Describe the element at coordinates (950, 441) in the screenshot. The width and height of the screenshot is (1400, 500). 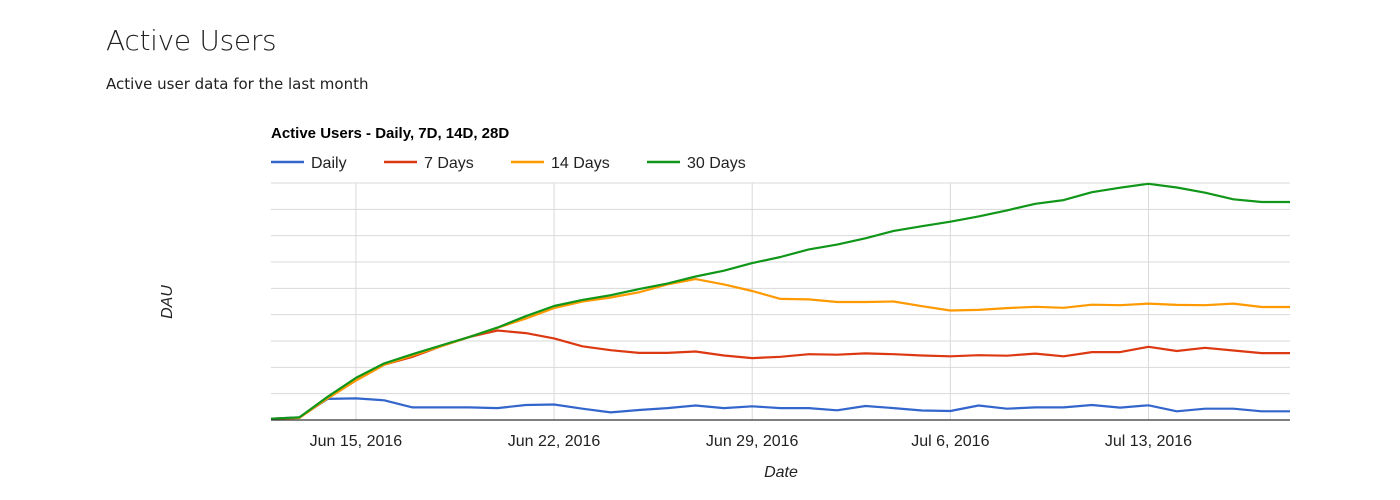
I see `x-tick-label: Jul 6, 2016` at that location.